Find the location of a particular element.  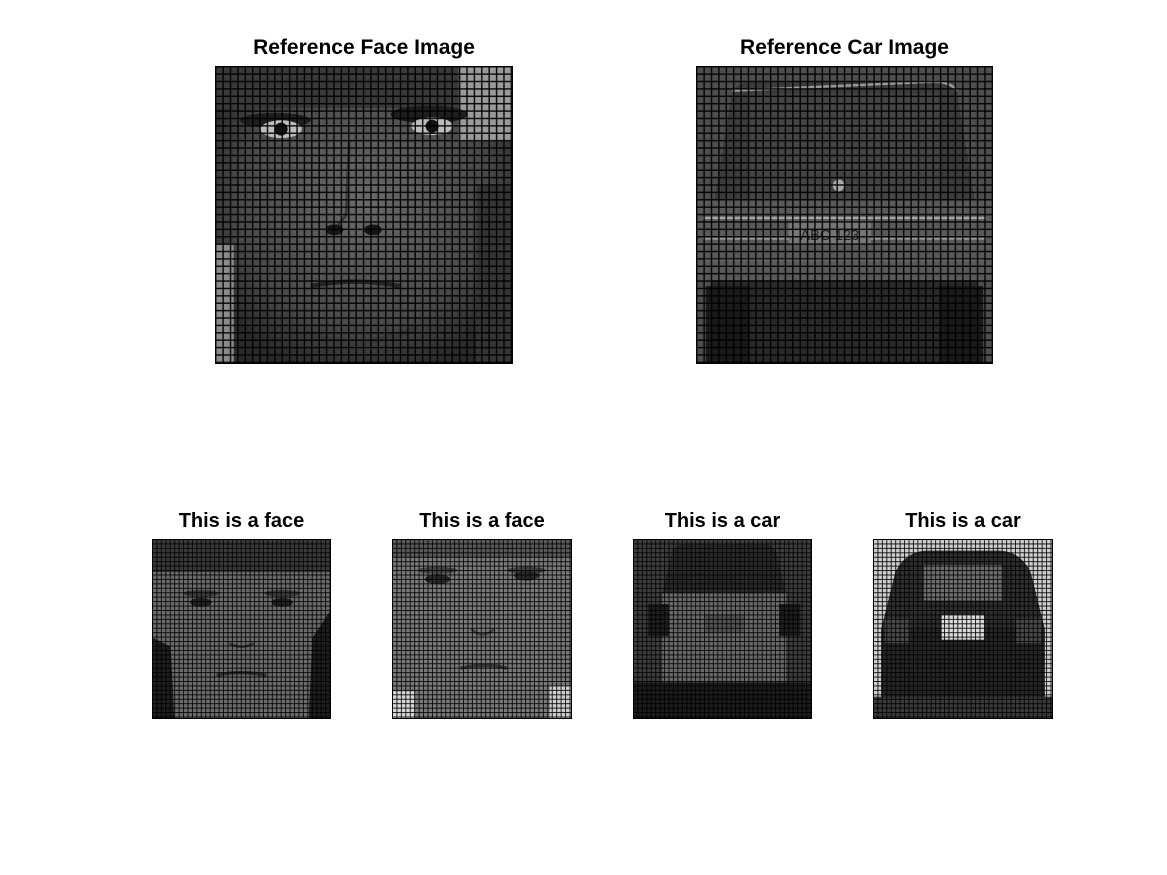

sample-face-1-title: This is a face is located at coordinates (241, 521).